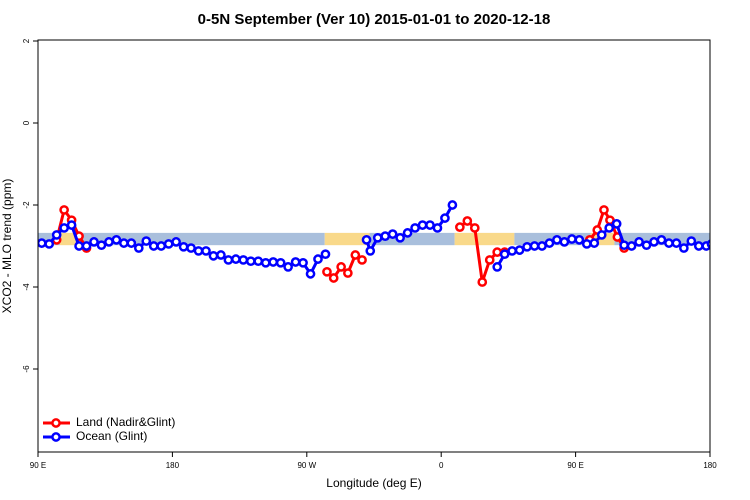 The height and width of the screenshot is (500, 750). What do you see at coordinates (26, 122) in the screenshot?
I see `y-tick-label: 0` at bounding box center [26, 122].